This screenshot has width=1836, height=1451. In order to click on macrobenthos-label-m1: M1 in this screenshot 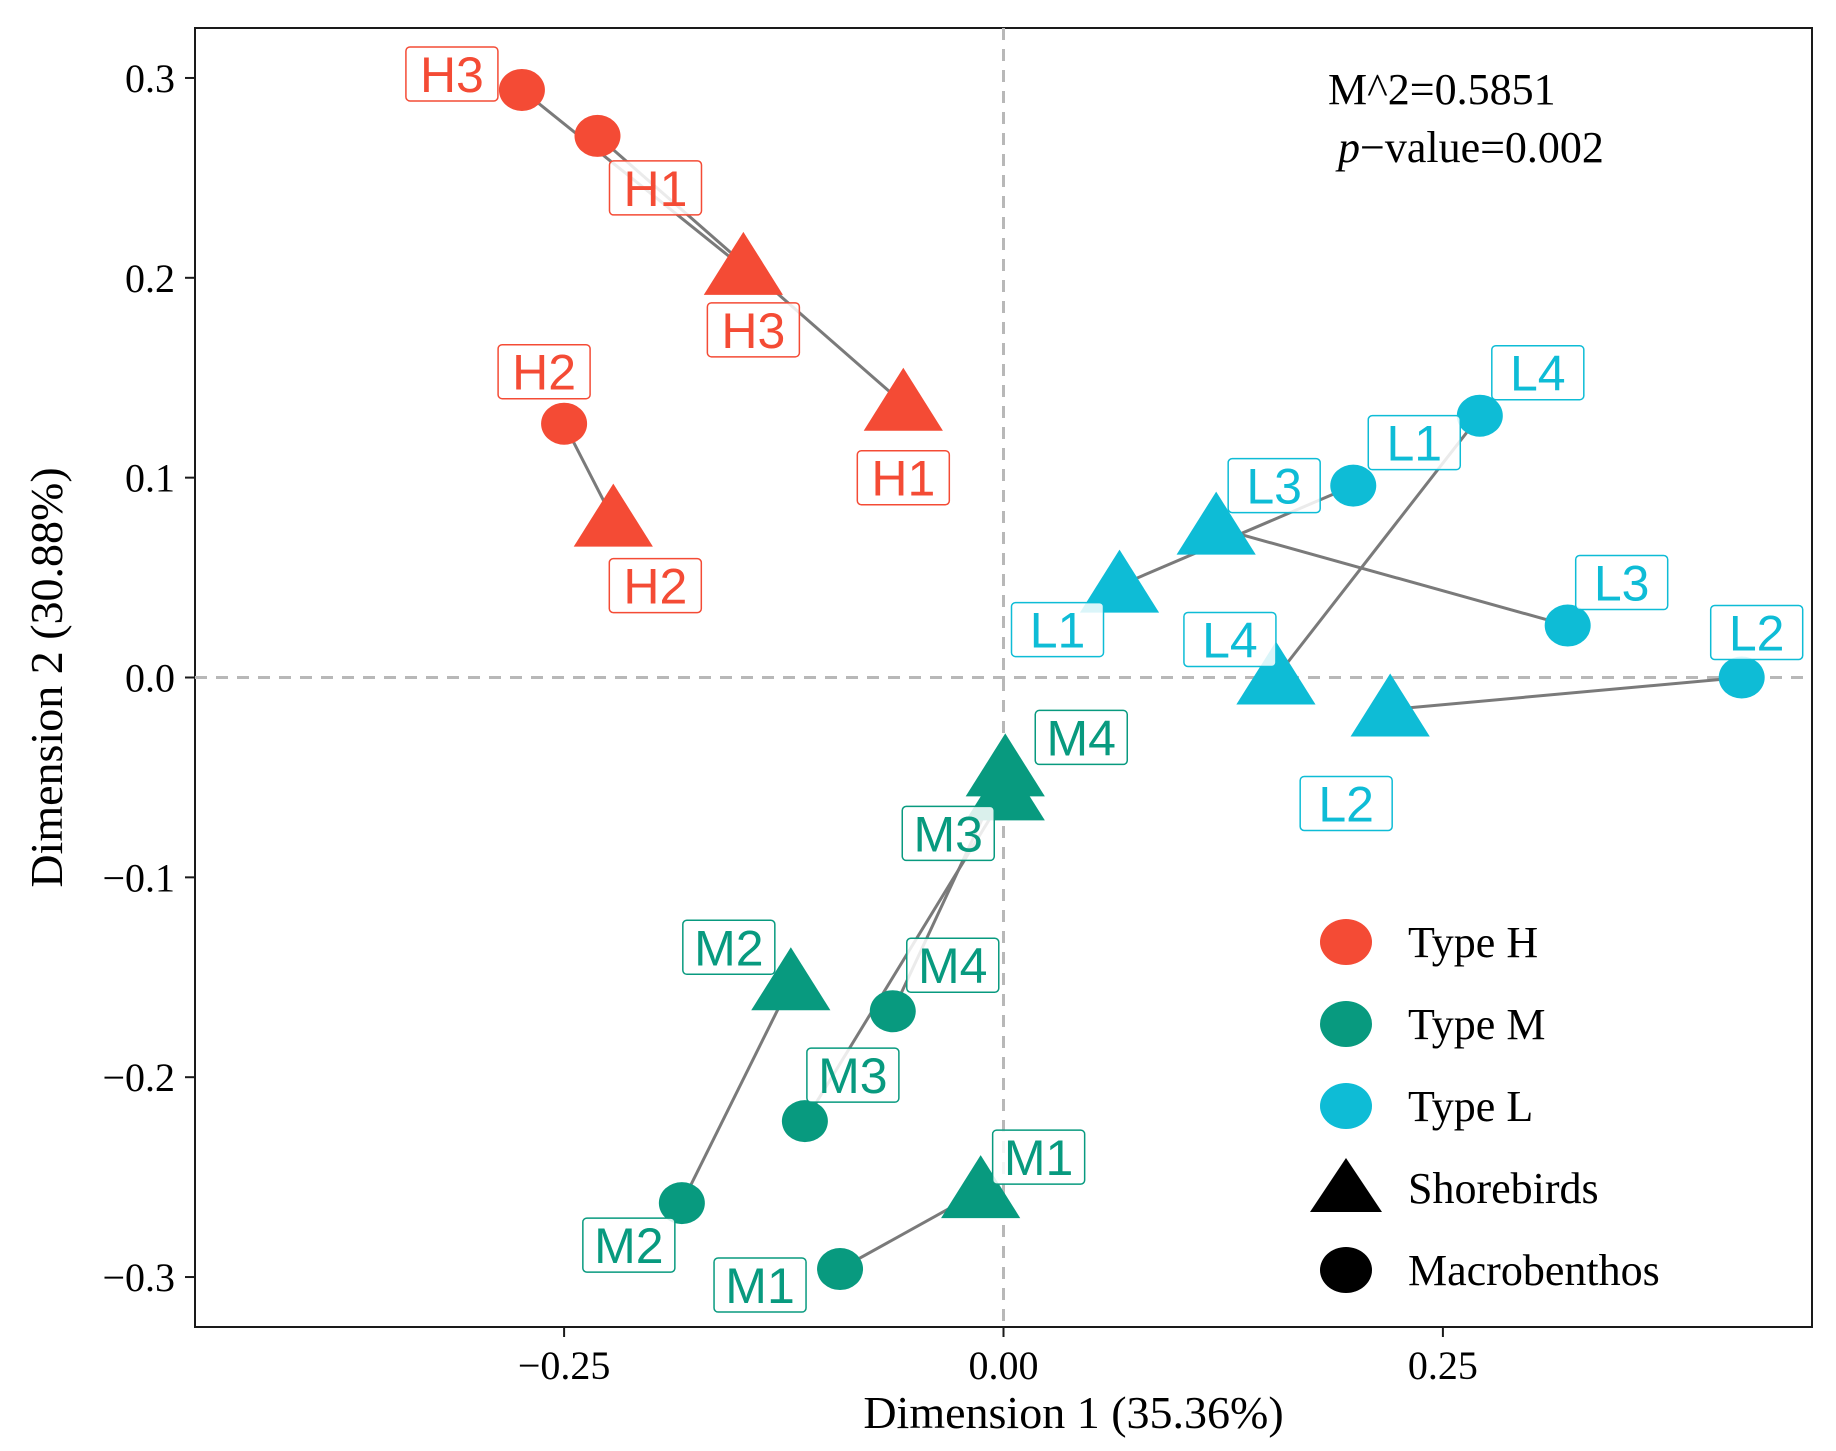, I will do `click(760, 1285)`.